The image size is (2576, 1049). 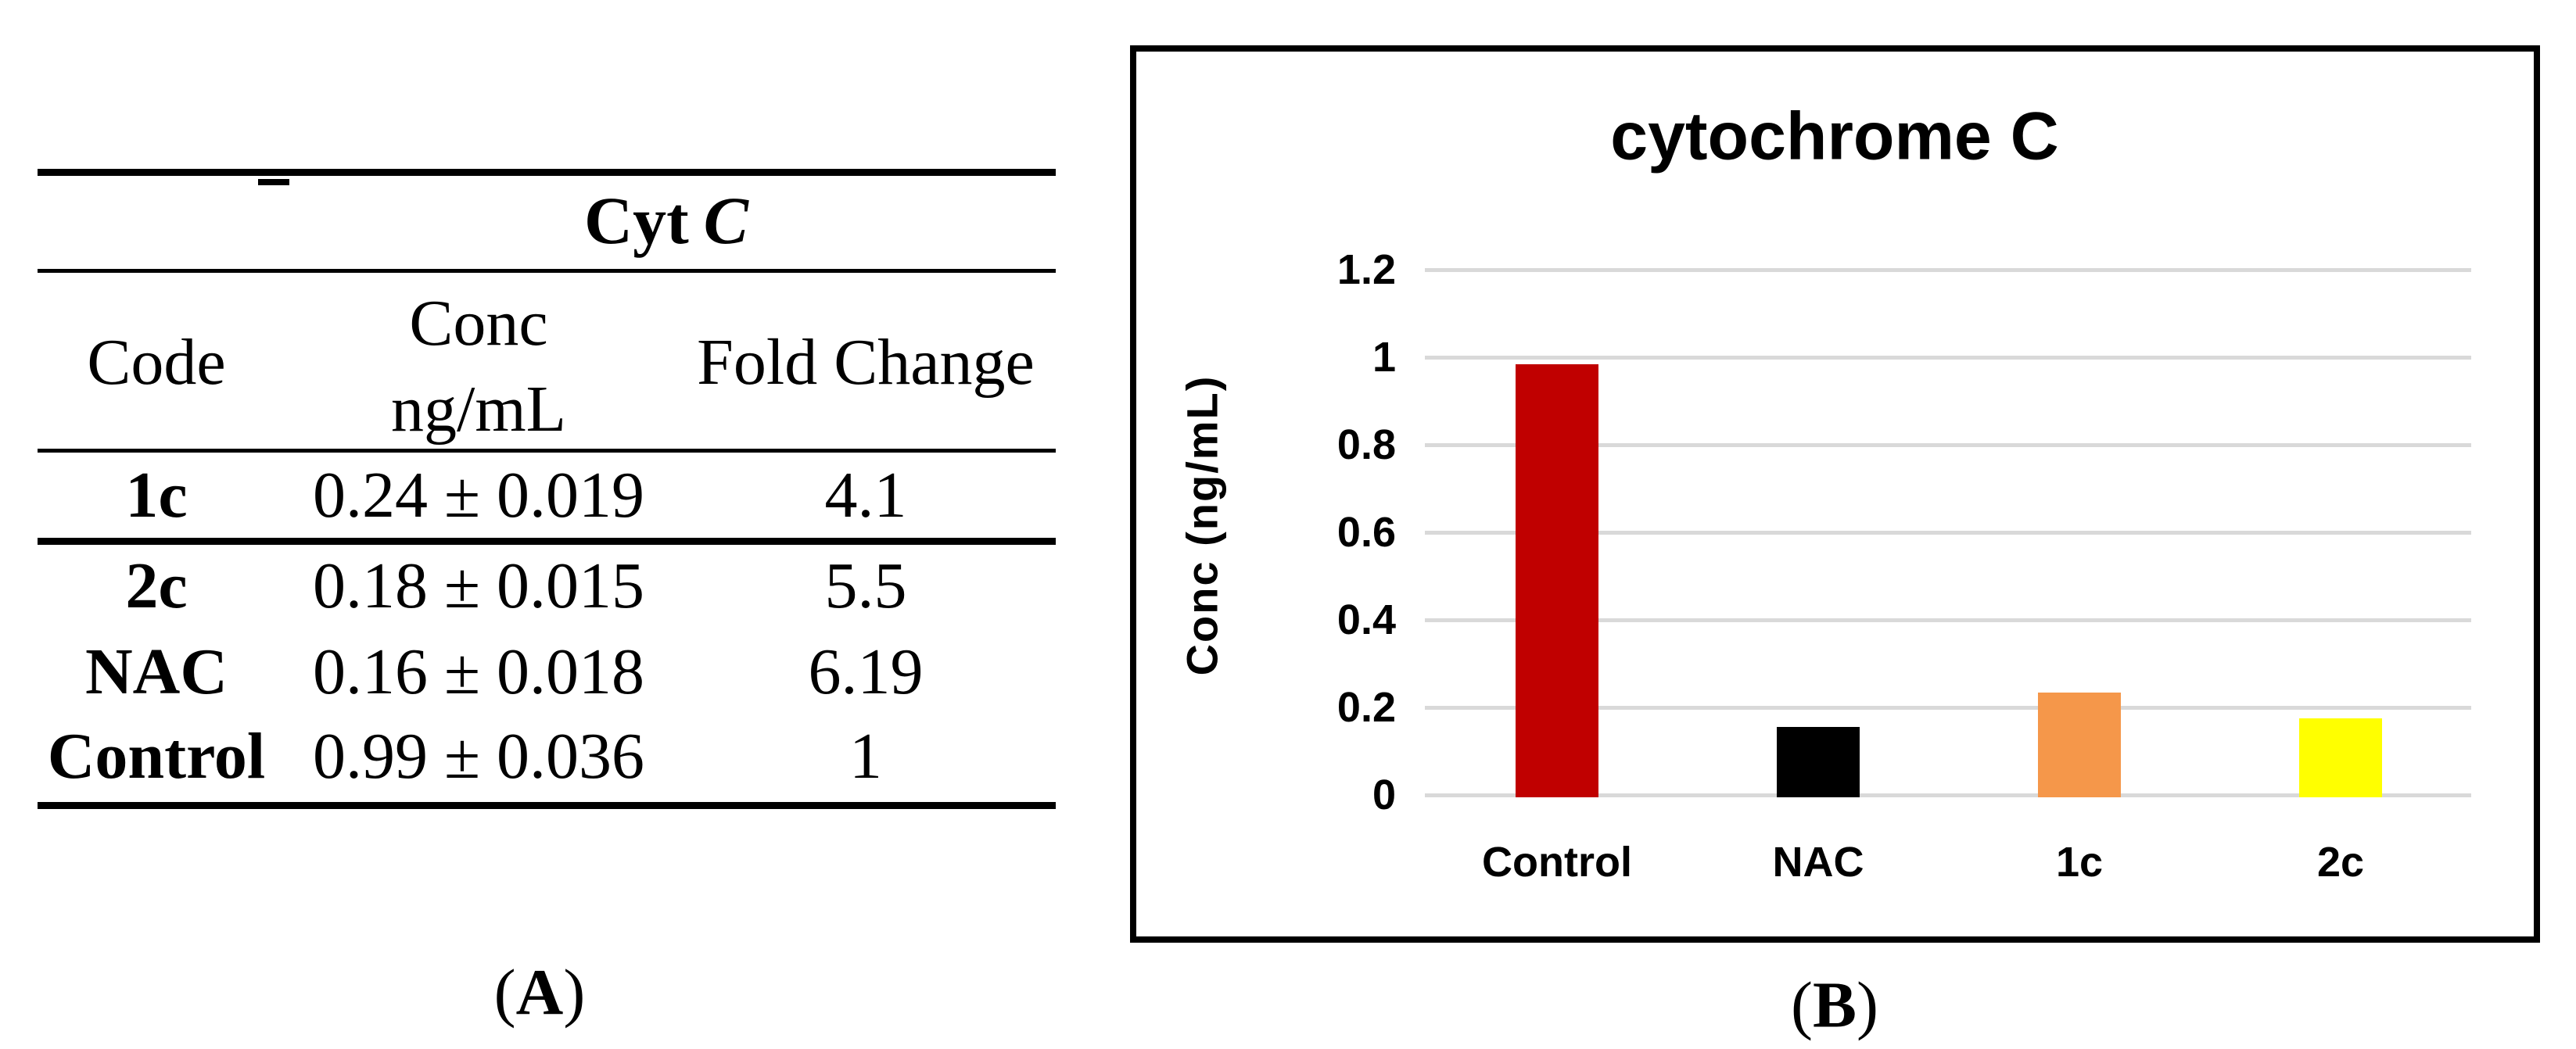 I want to click on bar-2c, so click(x=2340, y=757).